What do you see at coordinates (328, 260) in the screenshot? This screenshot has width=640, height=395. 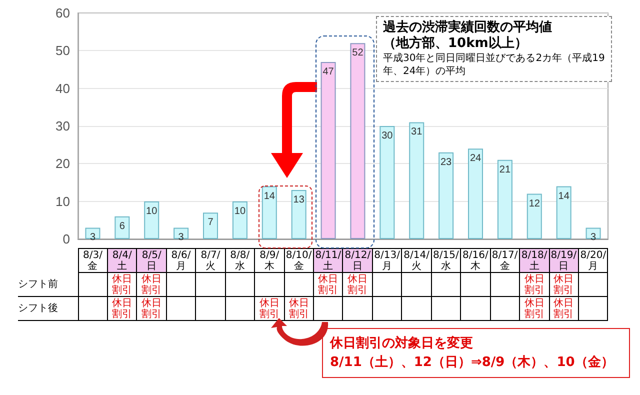 I see `x-tick-label: 8/11/土` at bounding box center [328, 260].